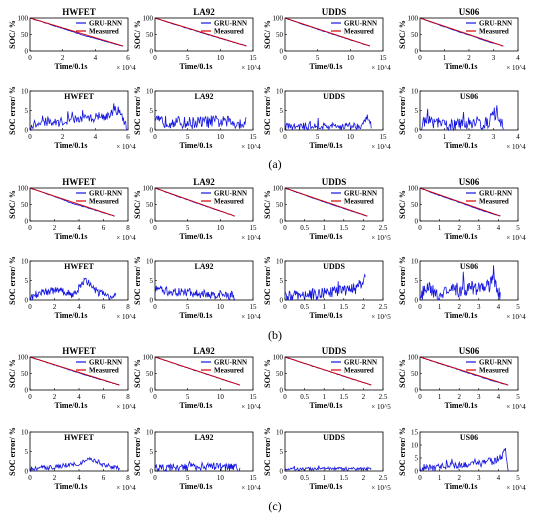 The image size is (550, 524). Describe the element at coordinates (469, 351) in the screenshot. I see `soc-panel-title: US06` at that location.